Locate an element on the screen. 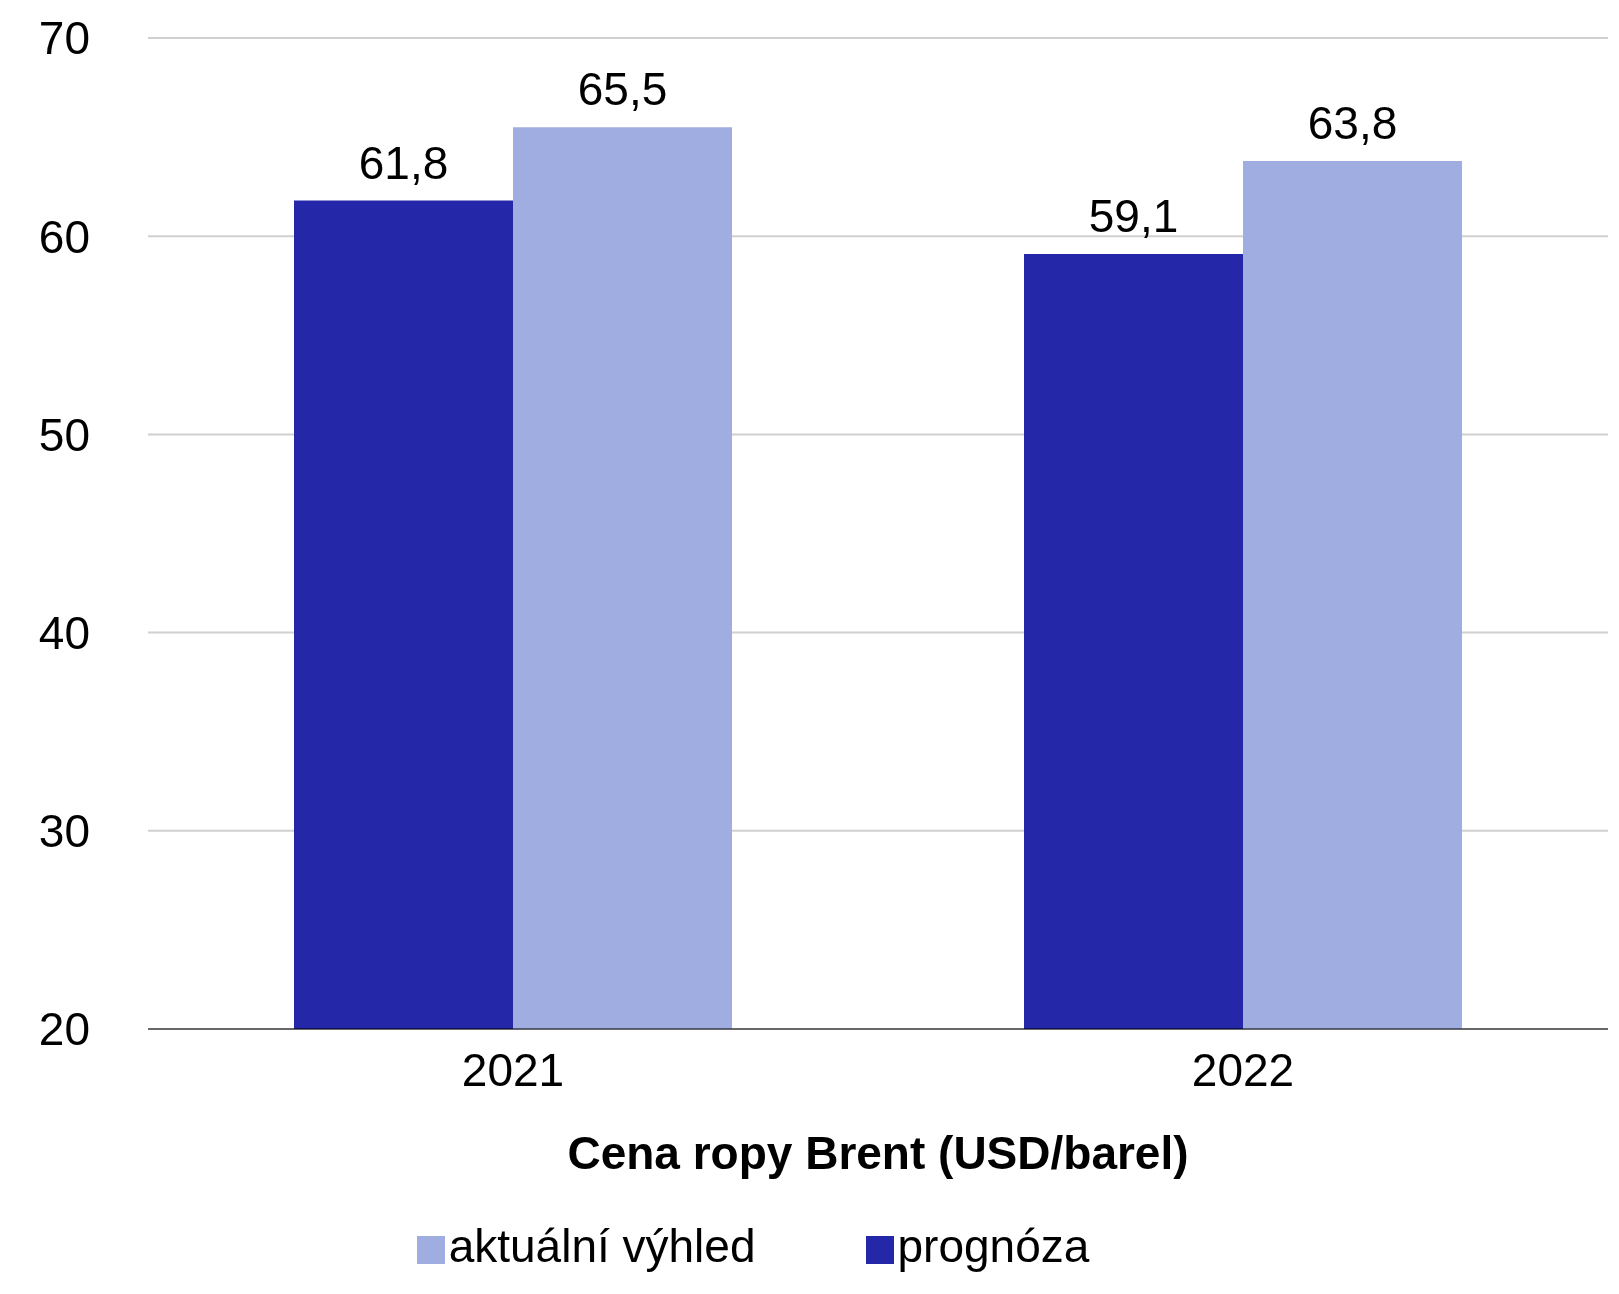  y-tick-label: 30 is located at coordinates (64, 831).